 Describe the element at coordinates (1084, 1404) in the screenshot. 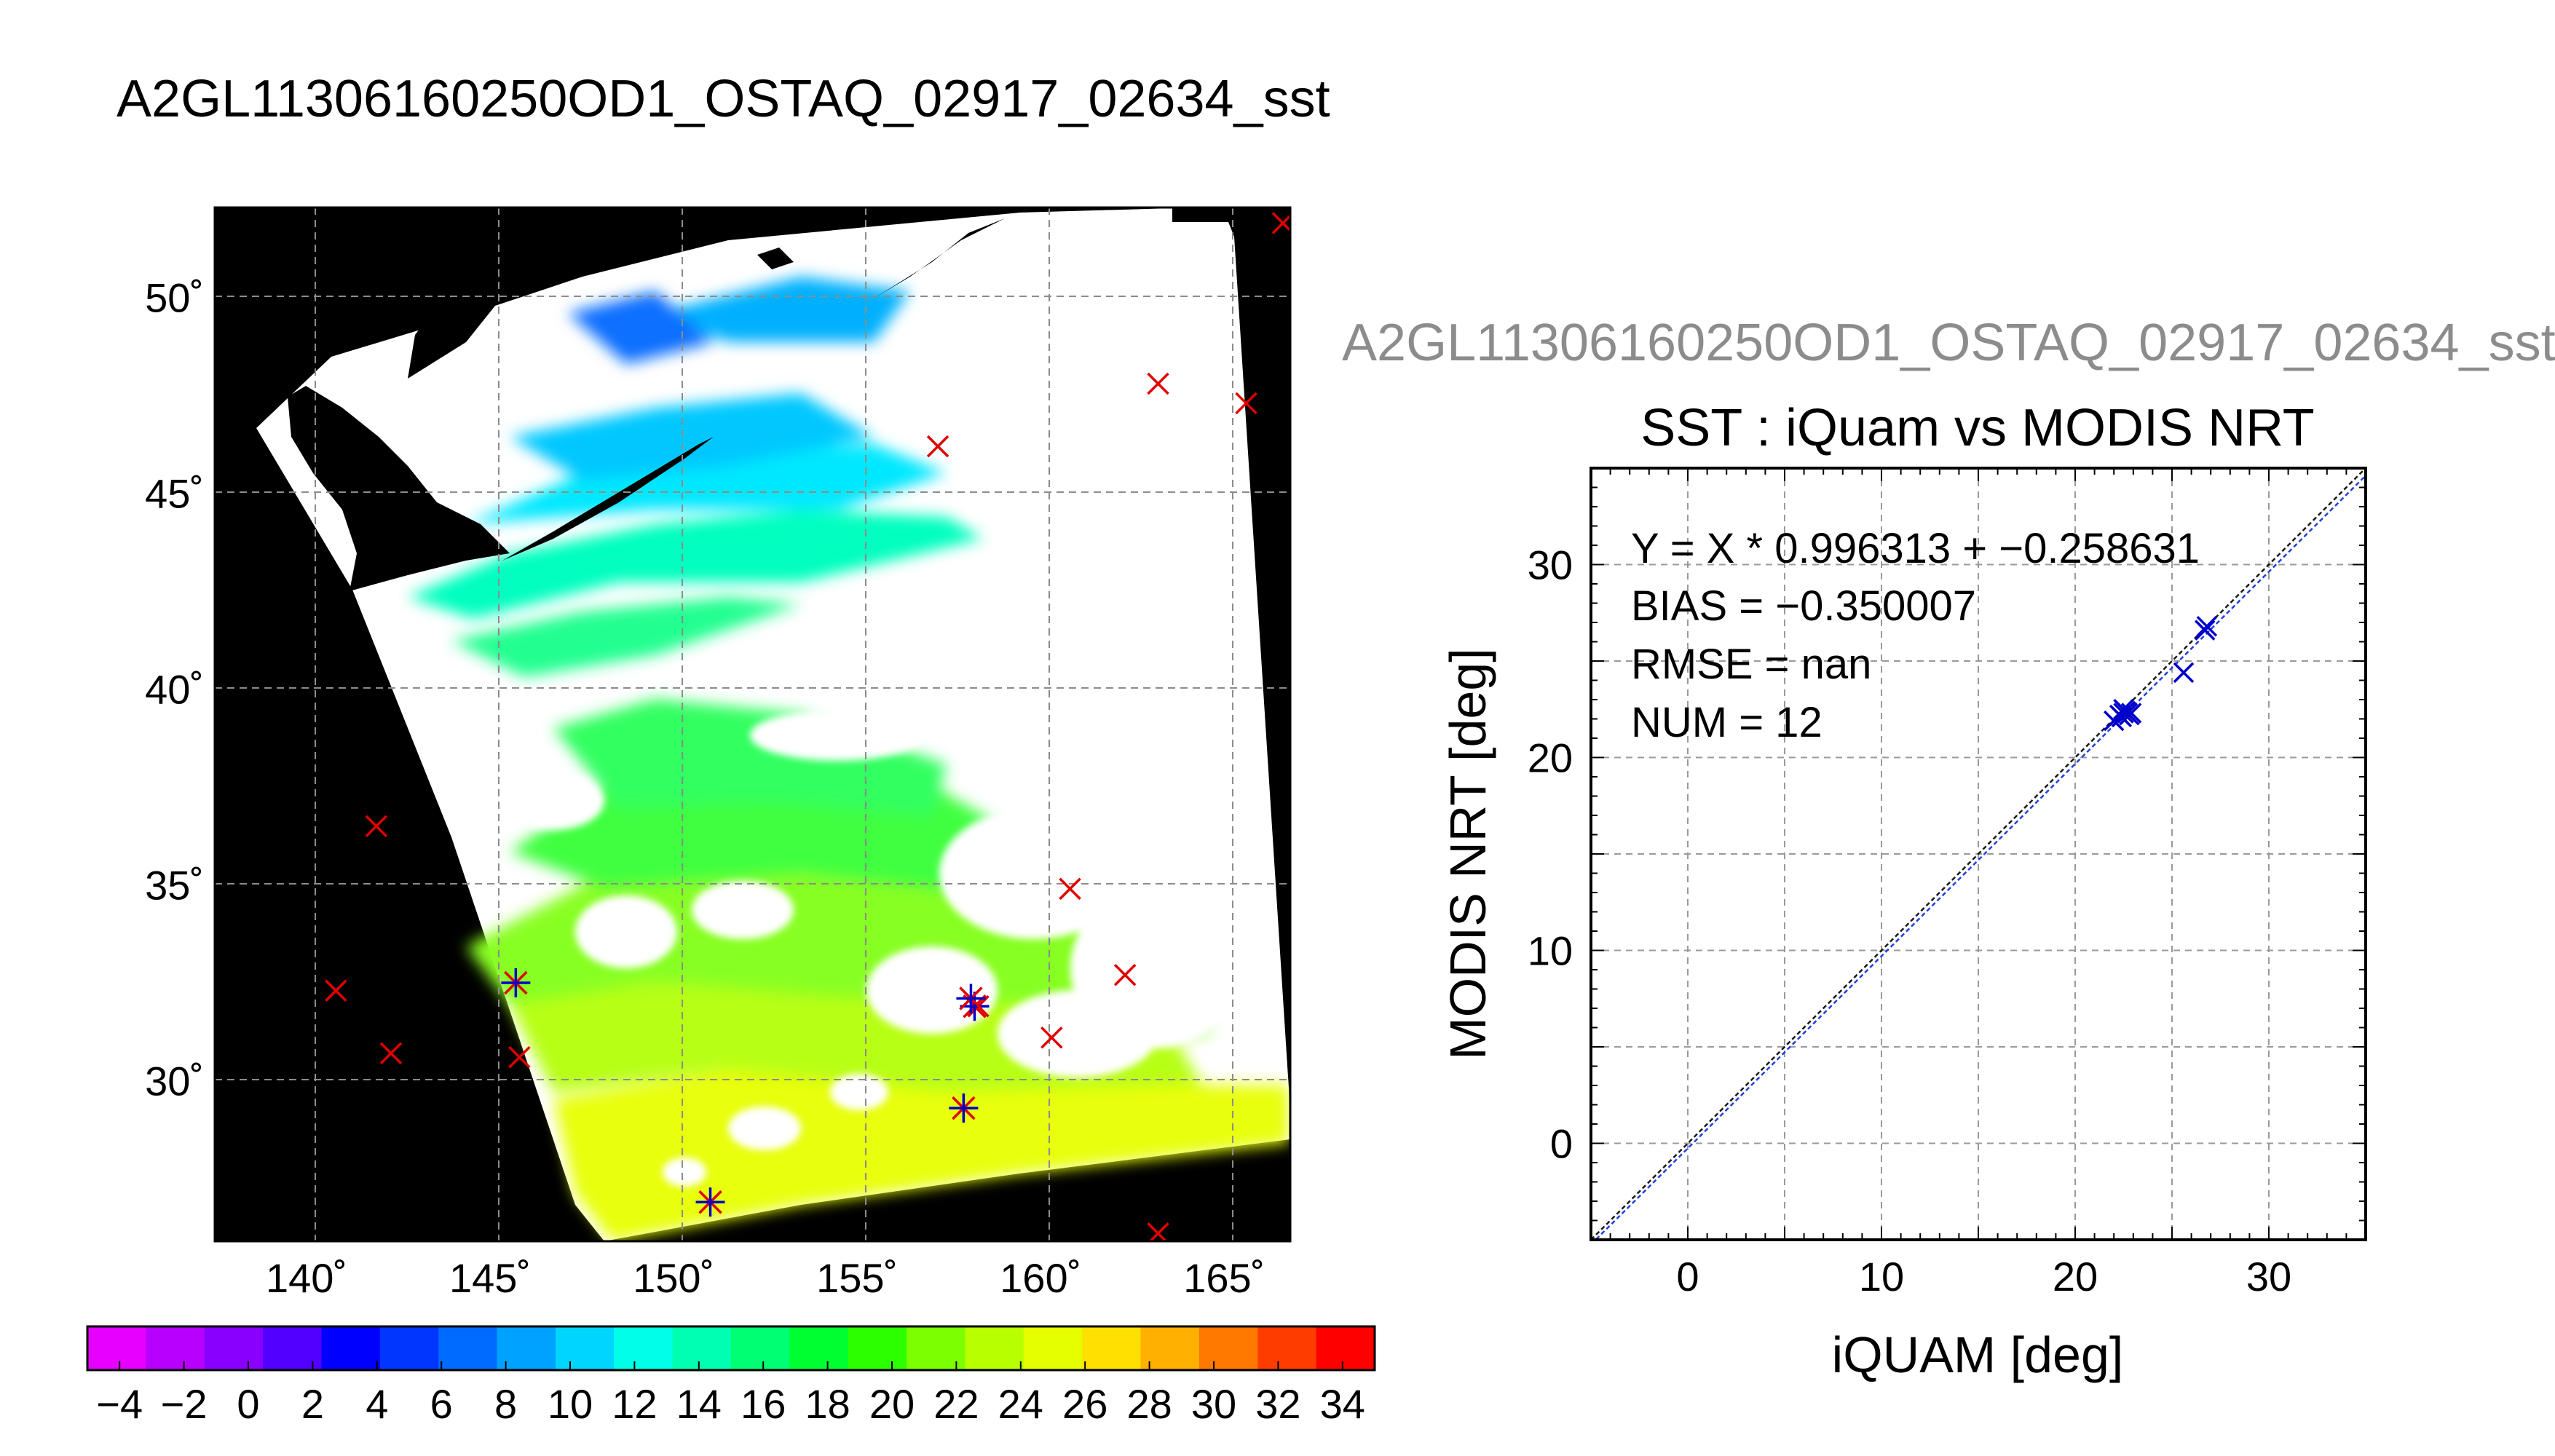

I see `colorbar-tick-label: 26` at that location.